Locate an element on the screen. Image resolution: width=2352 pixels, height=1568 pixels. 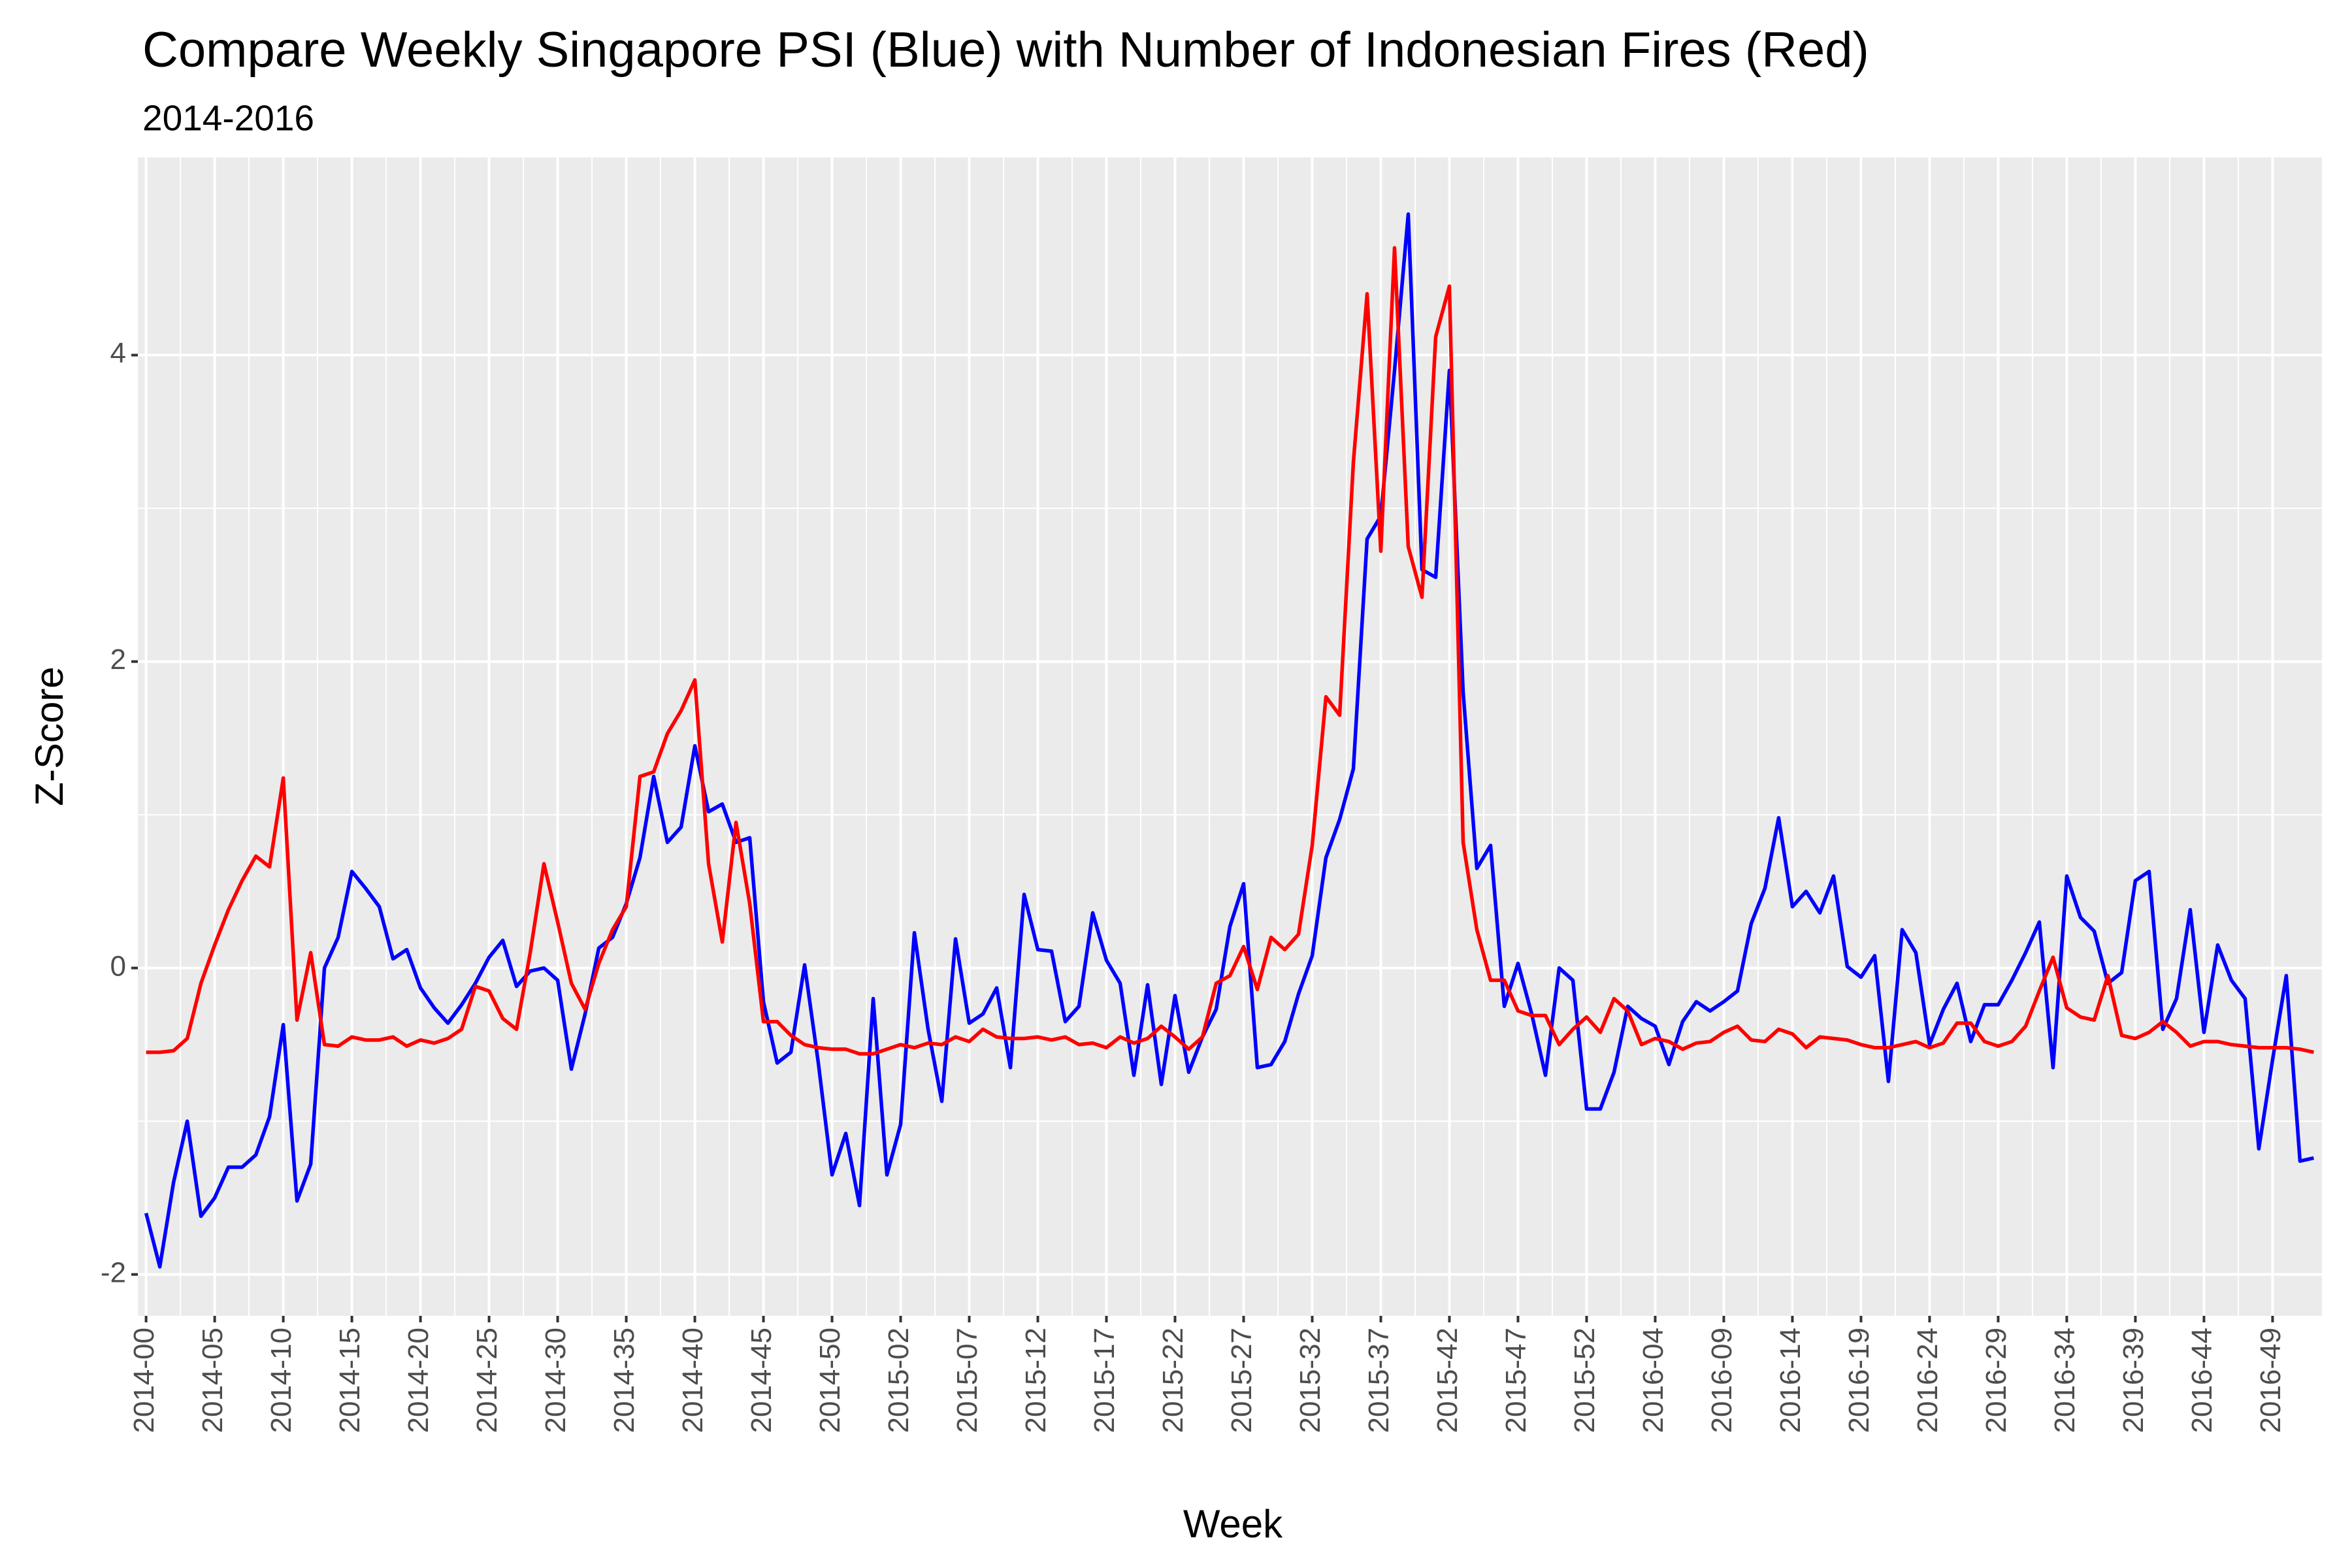
x-tick-label: 2016-39 is located at coordinates (2133, 1380).